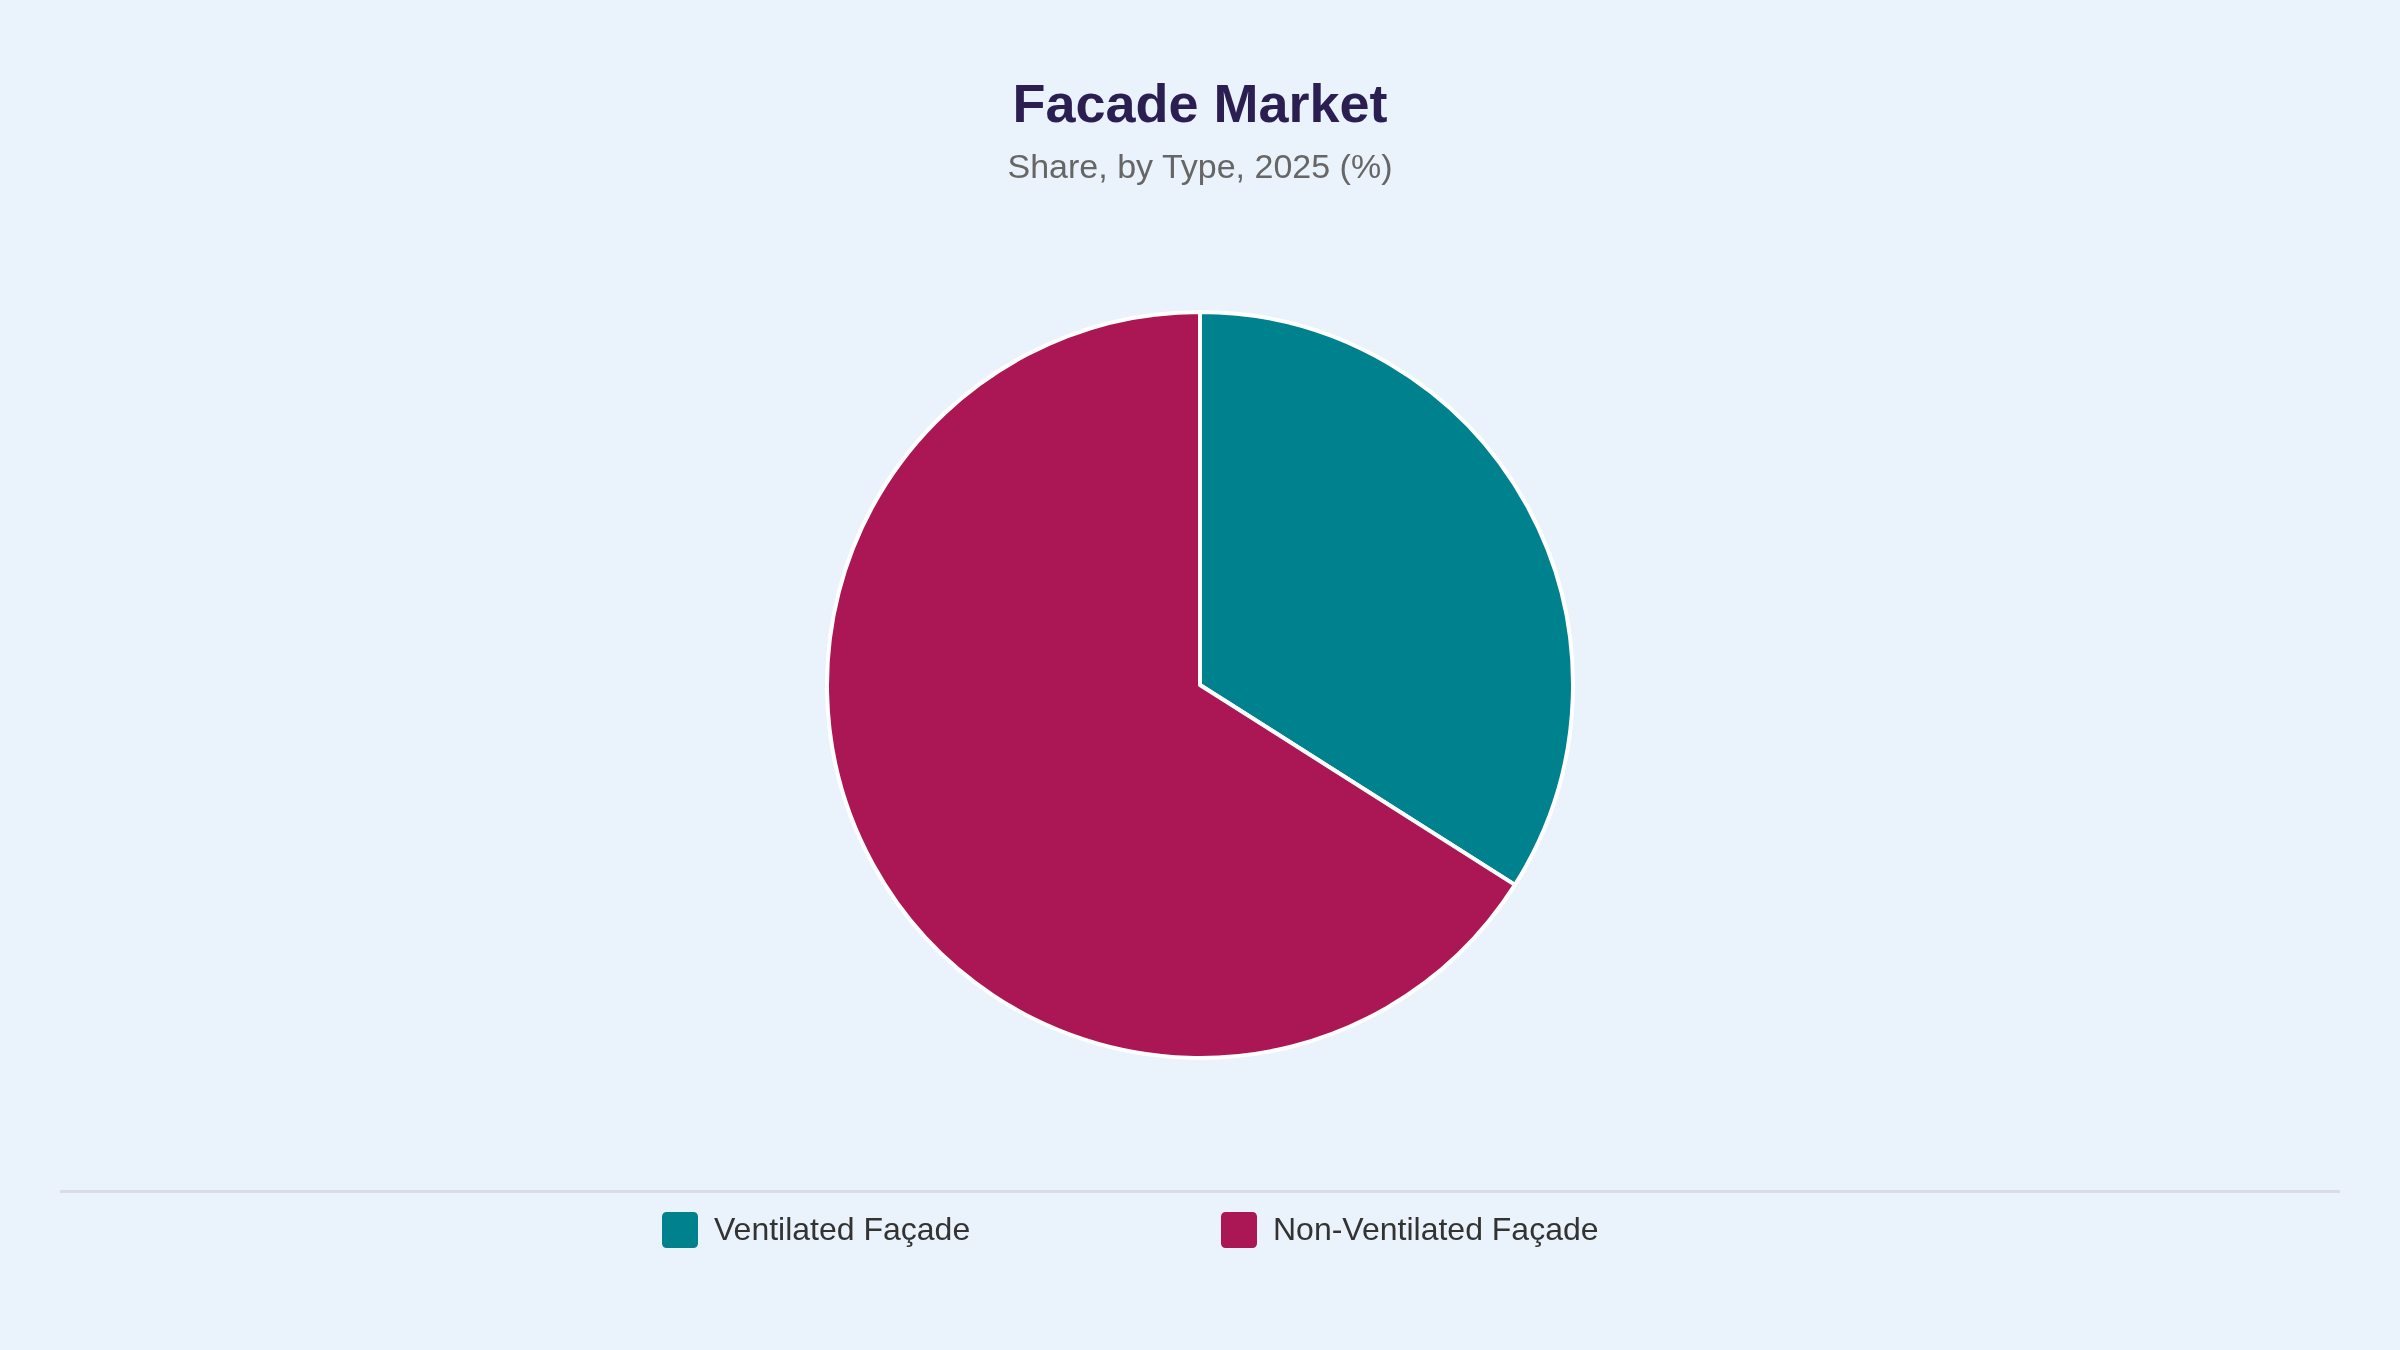  I want to click on chart-title: Facade Market, so click(1200, 103).